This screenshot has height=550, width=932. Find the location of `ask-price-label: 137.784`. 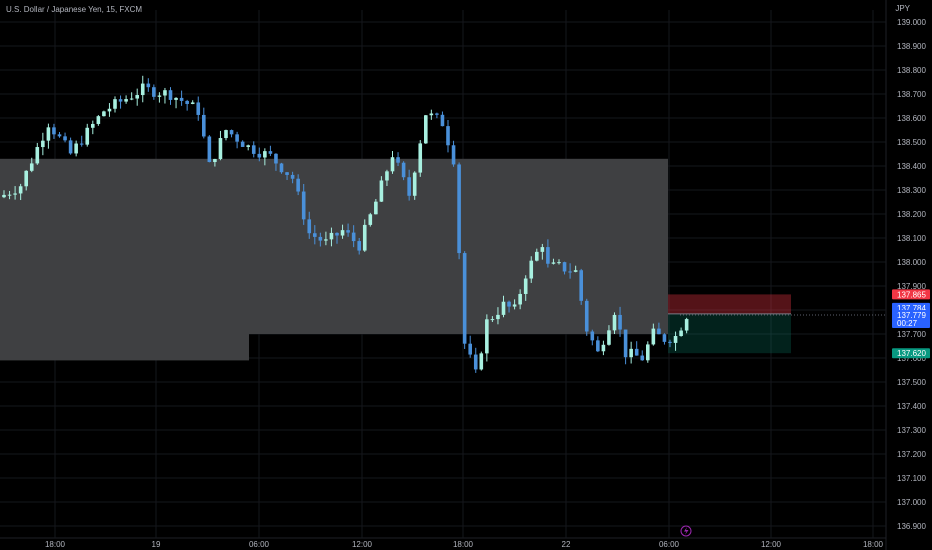

ask-price-label: 137.784 is located at coordinates (911, 308).